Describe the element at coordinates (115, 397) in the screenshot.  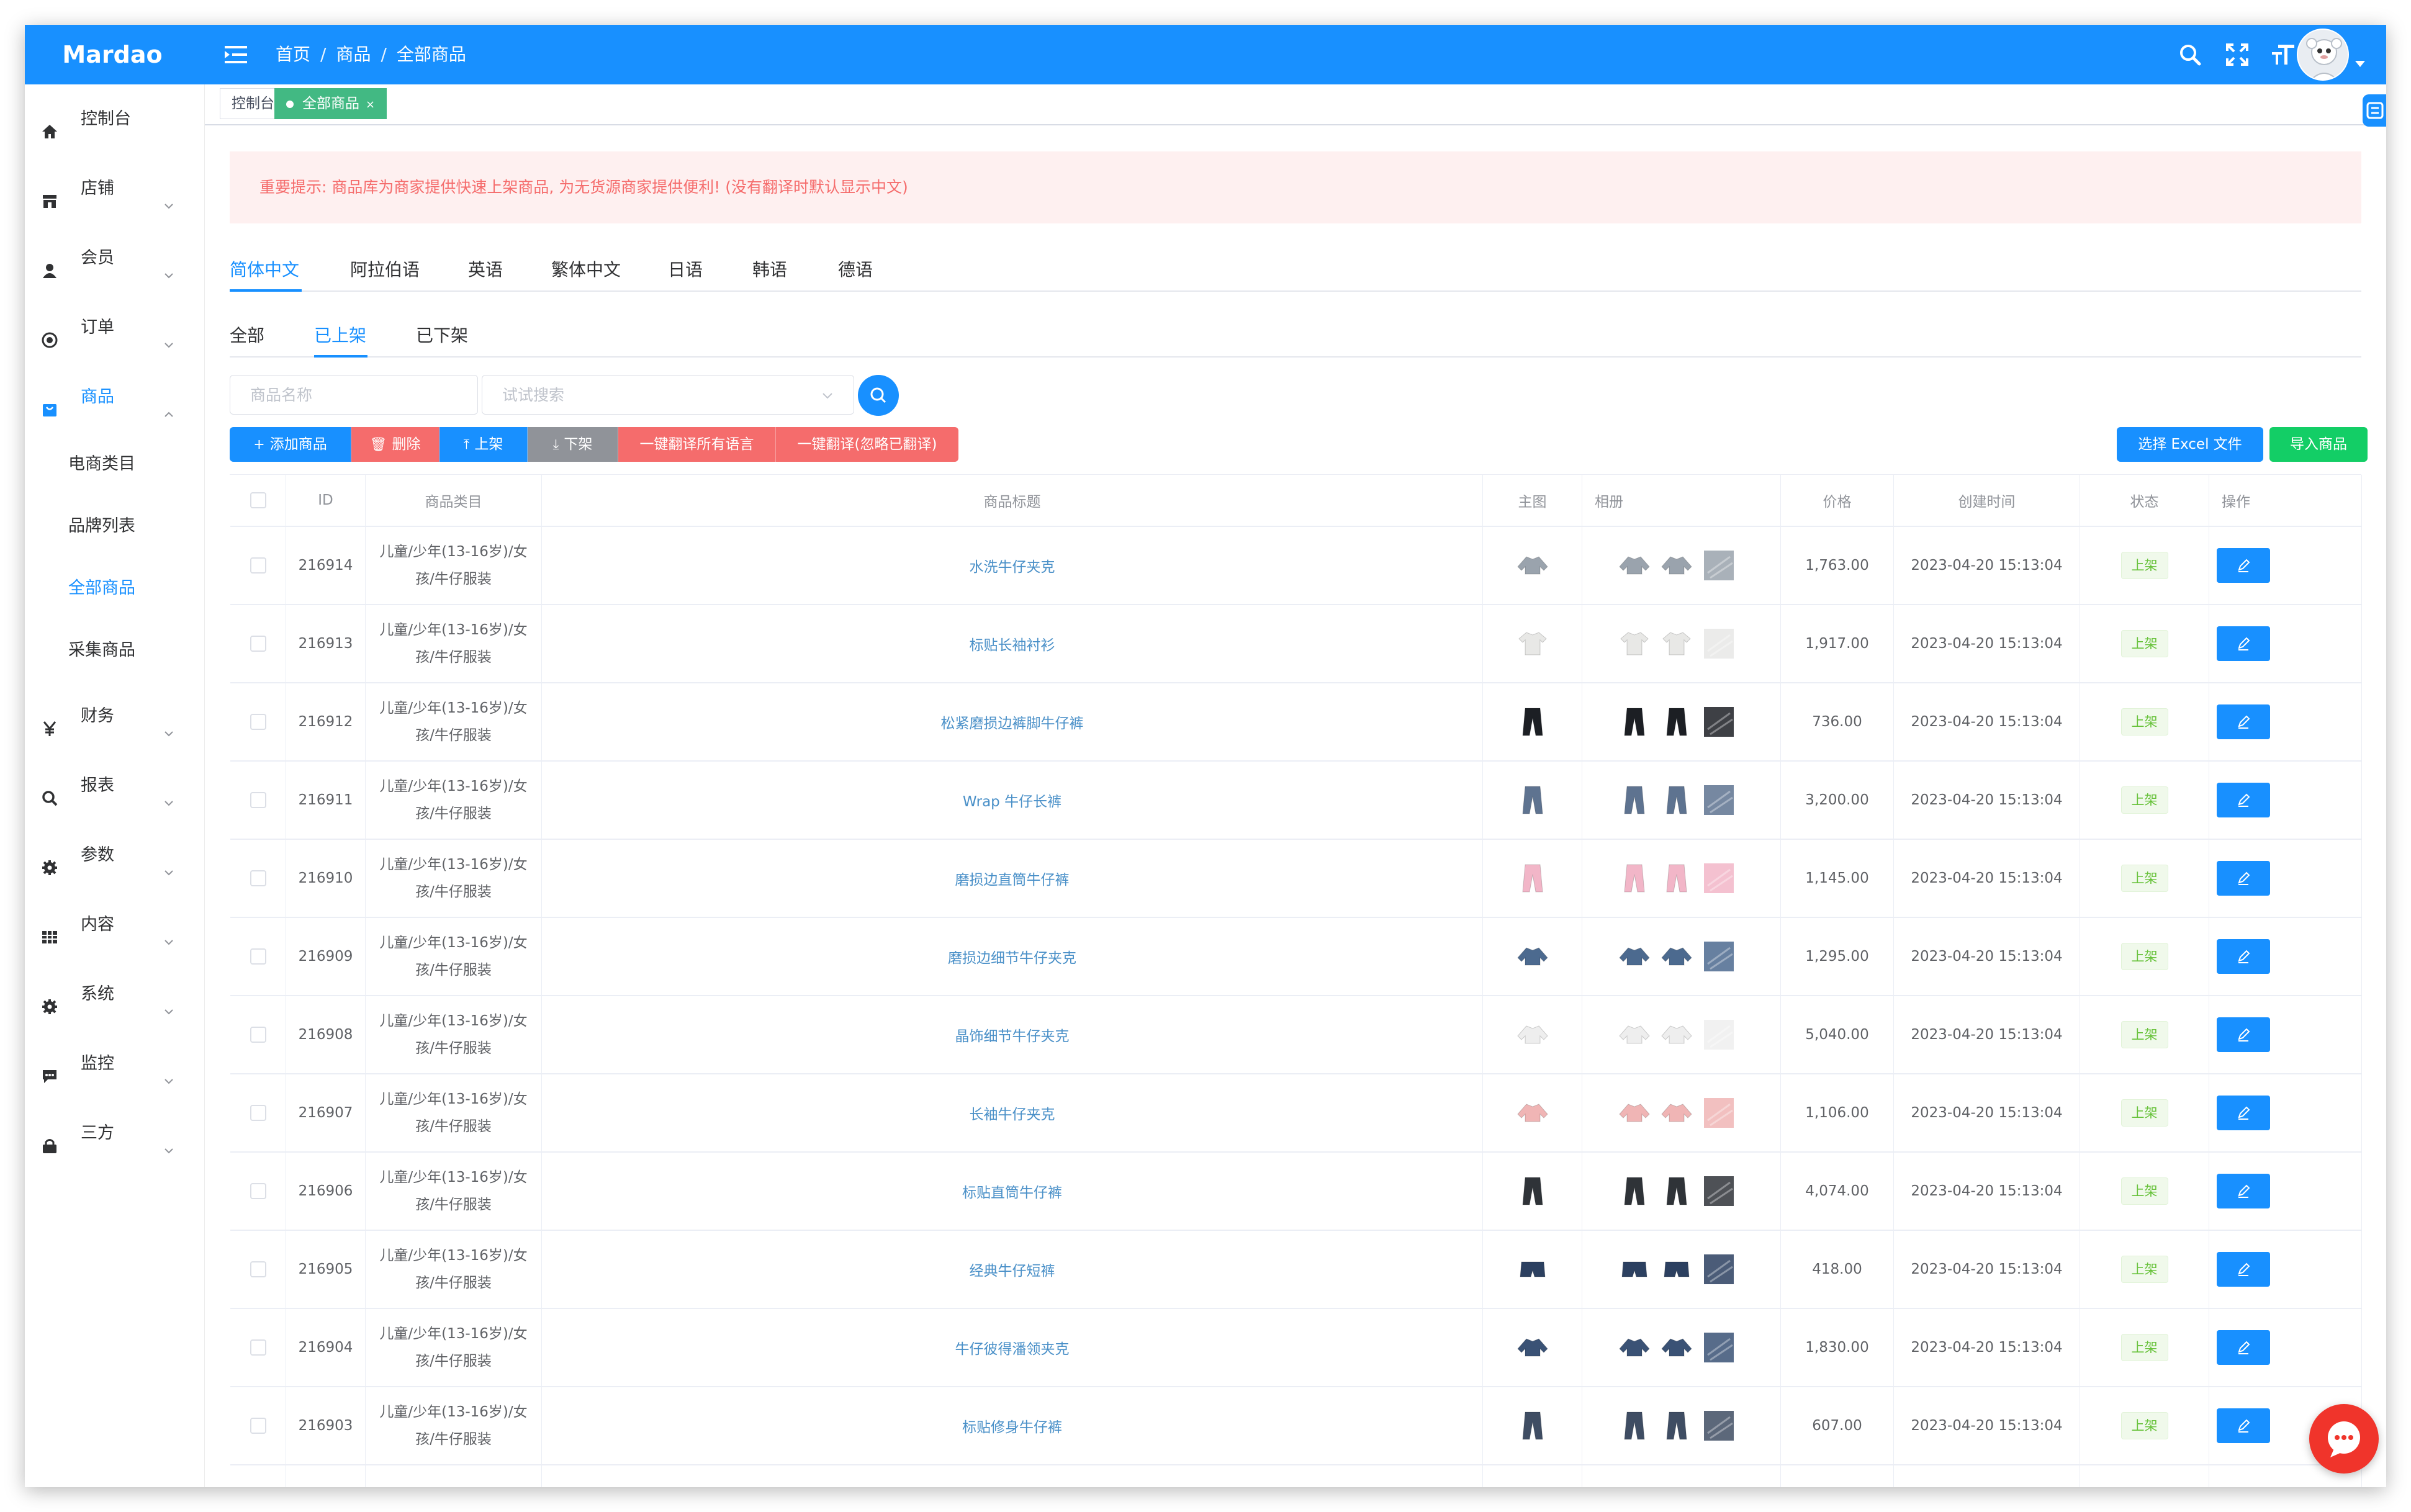
I see `sidebar-item-goods: 商品` at that location.